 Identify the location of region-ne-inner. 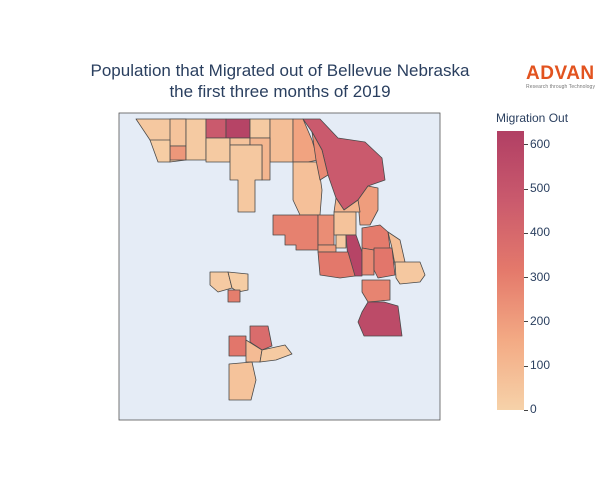
(320, 156).